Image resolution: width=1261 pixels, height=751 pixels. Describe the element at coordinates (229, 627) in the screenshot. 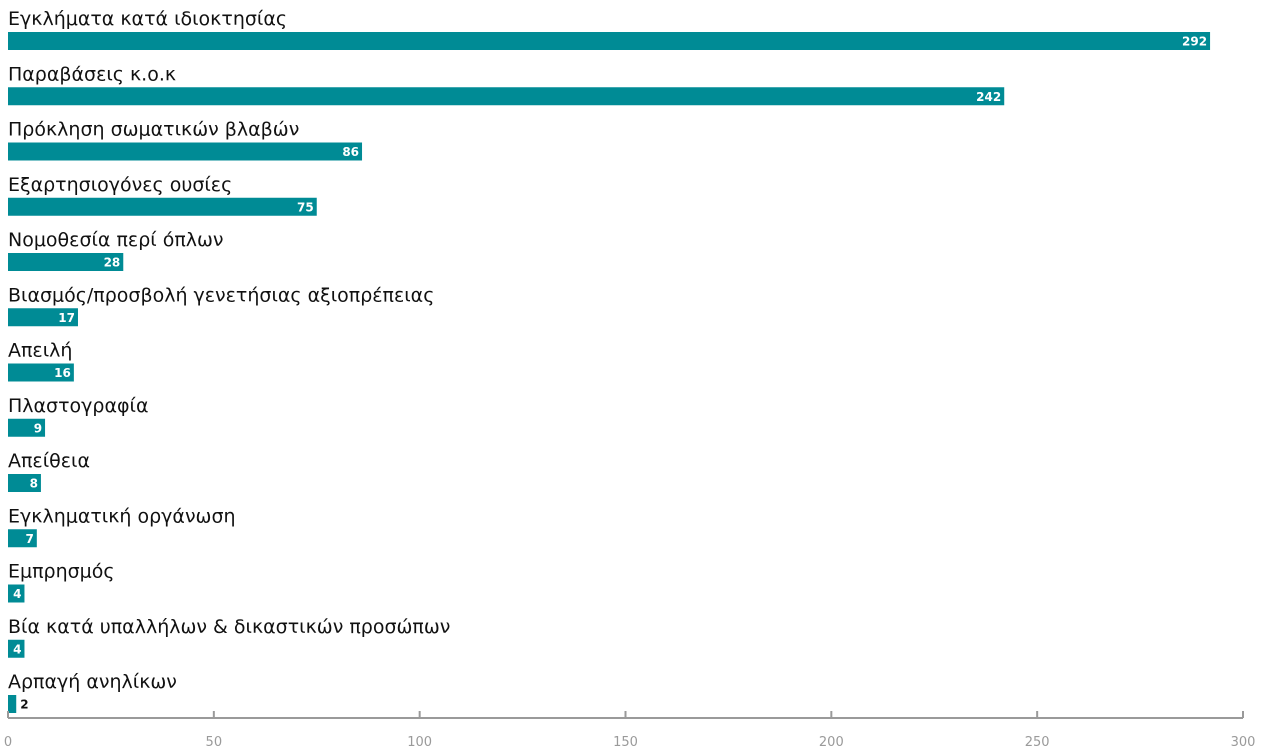

I see `category-label: Βία κατά υπαλλήλων & δικαστικών προσώπων` at that location.